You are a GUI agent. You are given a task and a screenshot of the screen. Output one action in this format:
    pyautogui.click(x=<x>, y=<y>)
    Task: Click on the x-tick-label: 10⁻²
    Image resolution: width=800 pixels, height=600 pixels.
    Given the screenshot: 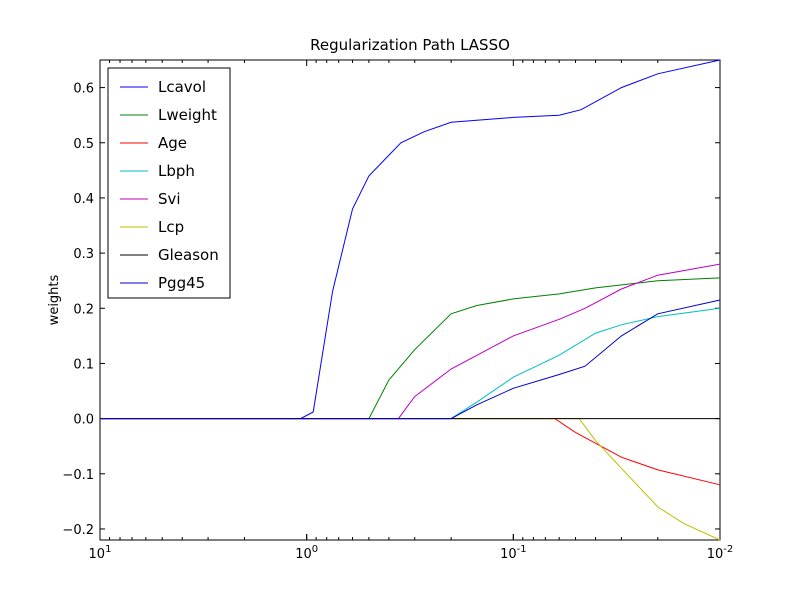 What is the action you would take?
    pyautogui.click(x=720, y=553)
    